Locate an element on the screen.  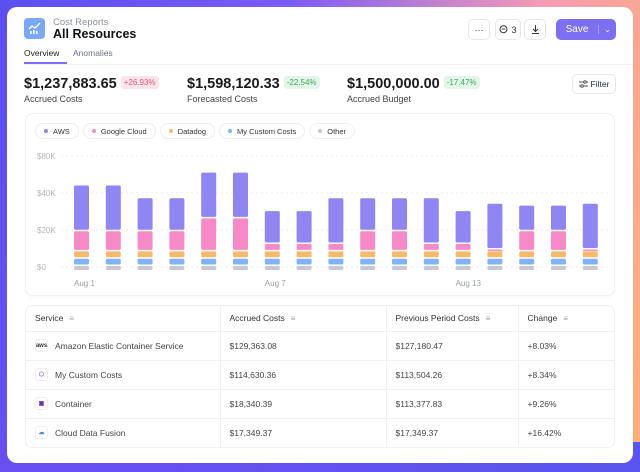
comments-count: 3 is located at coordinates (514, 29).